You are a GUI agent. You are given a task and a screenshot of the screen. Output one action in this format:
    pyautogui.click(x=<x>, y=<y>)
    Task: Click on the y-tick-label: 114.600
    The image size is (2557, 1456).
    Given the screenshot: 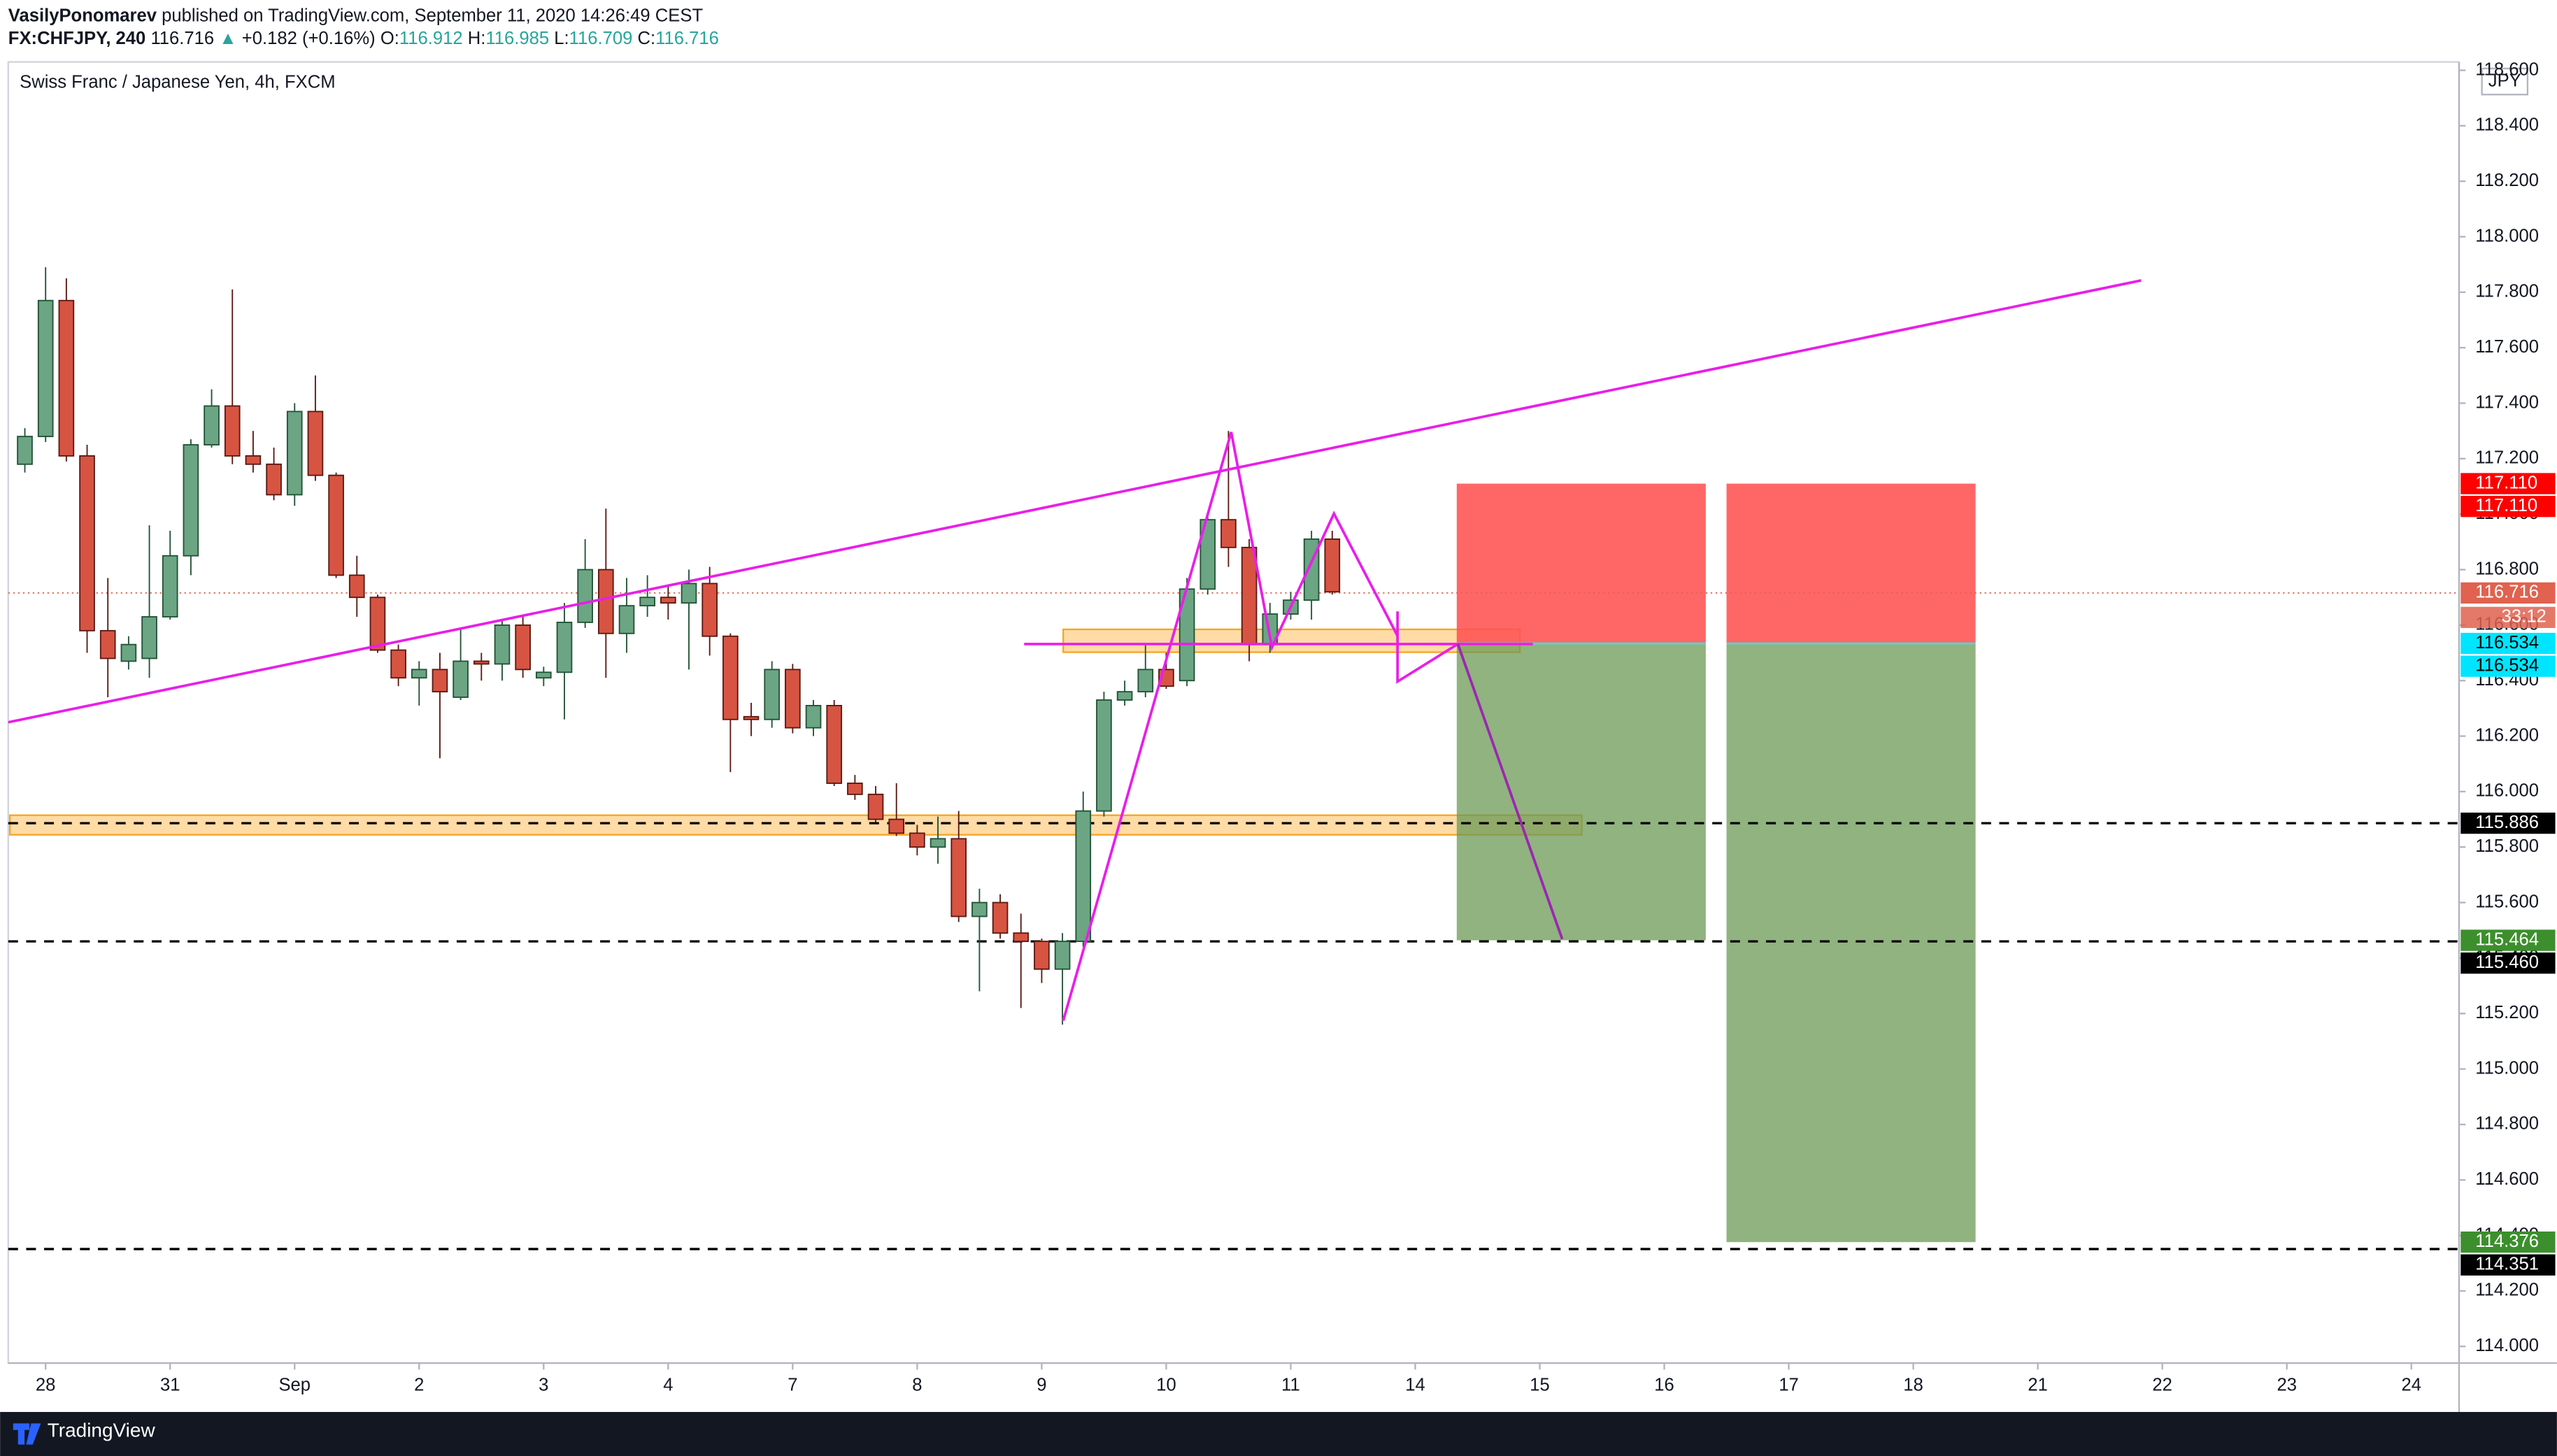 What is the action you would take?
    pyautogui.click(x=2507, y=1179)
    